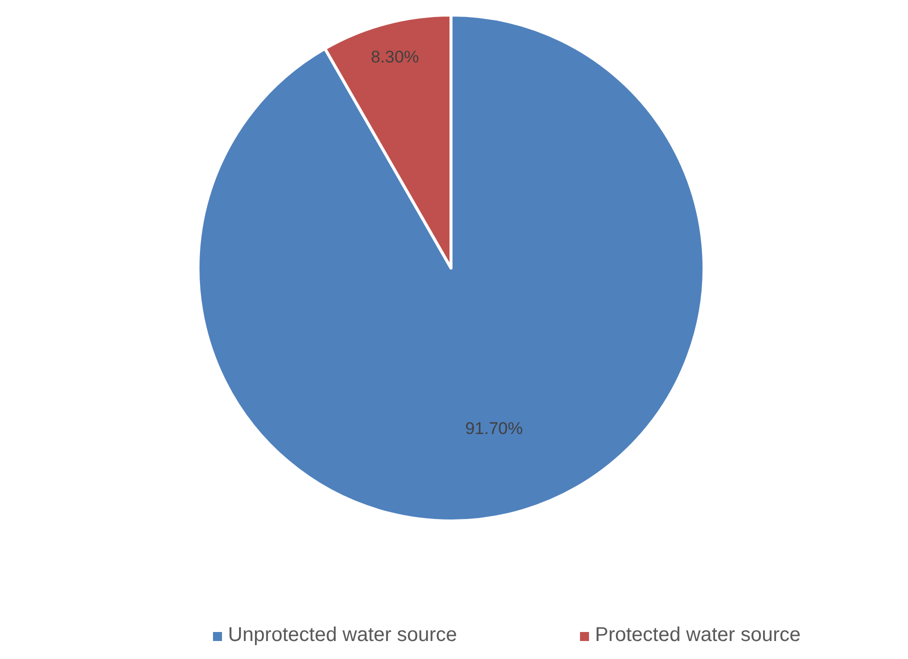 The image size is (908, 659). What do you see at coordinates (343, 635) in the screenshot?
I see `legend-label: Unprotected water source` at bounding box center [343, 635].